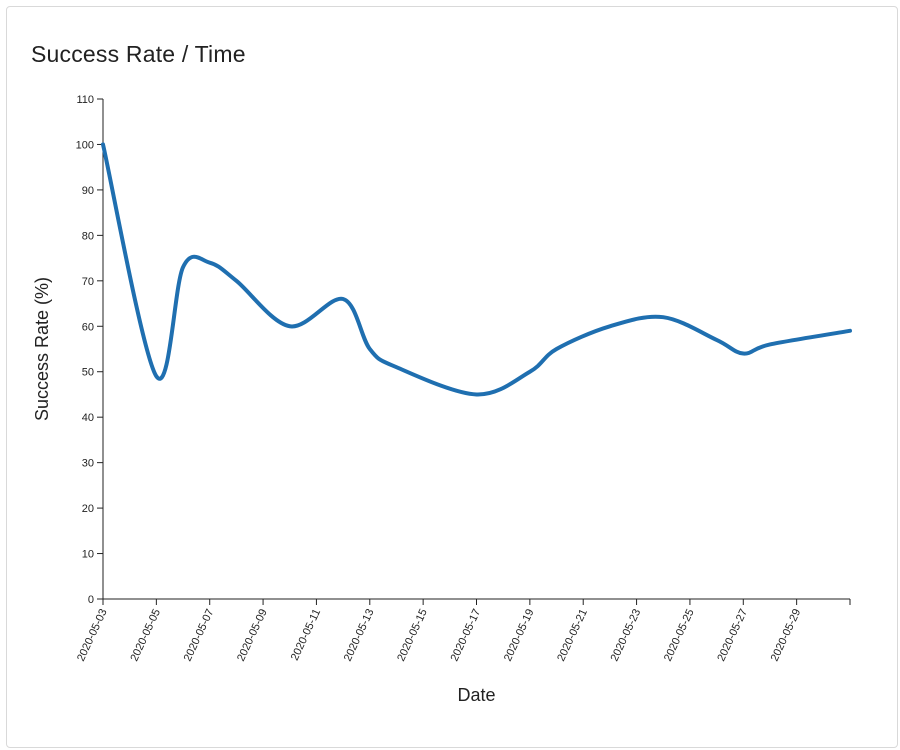 Image resolution: width=900 pixels, height=750 pixels. I want to click on y-tick-label: 20, so click(88, 509).